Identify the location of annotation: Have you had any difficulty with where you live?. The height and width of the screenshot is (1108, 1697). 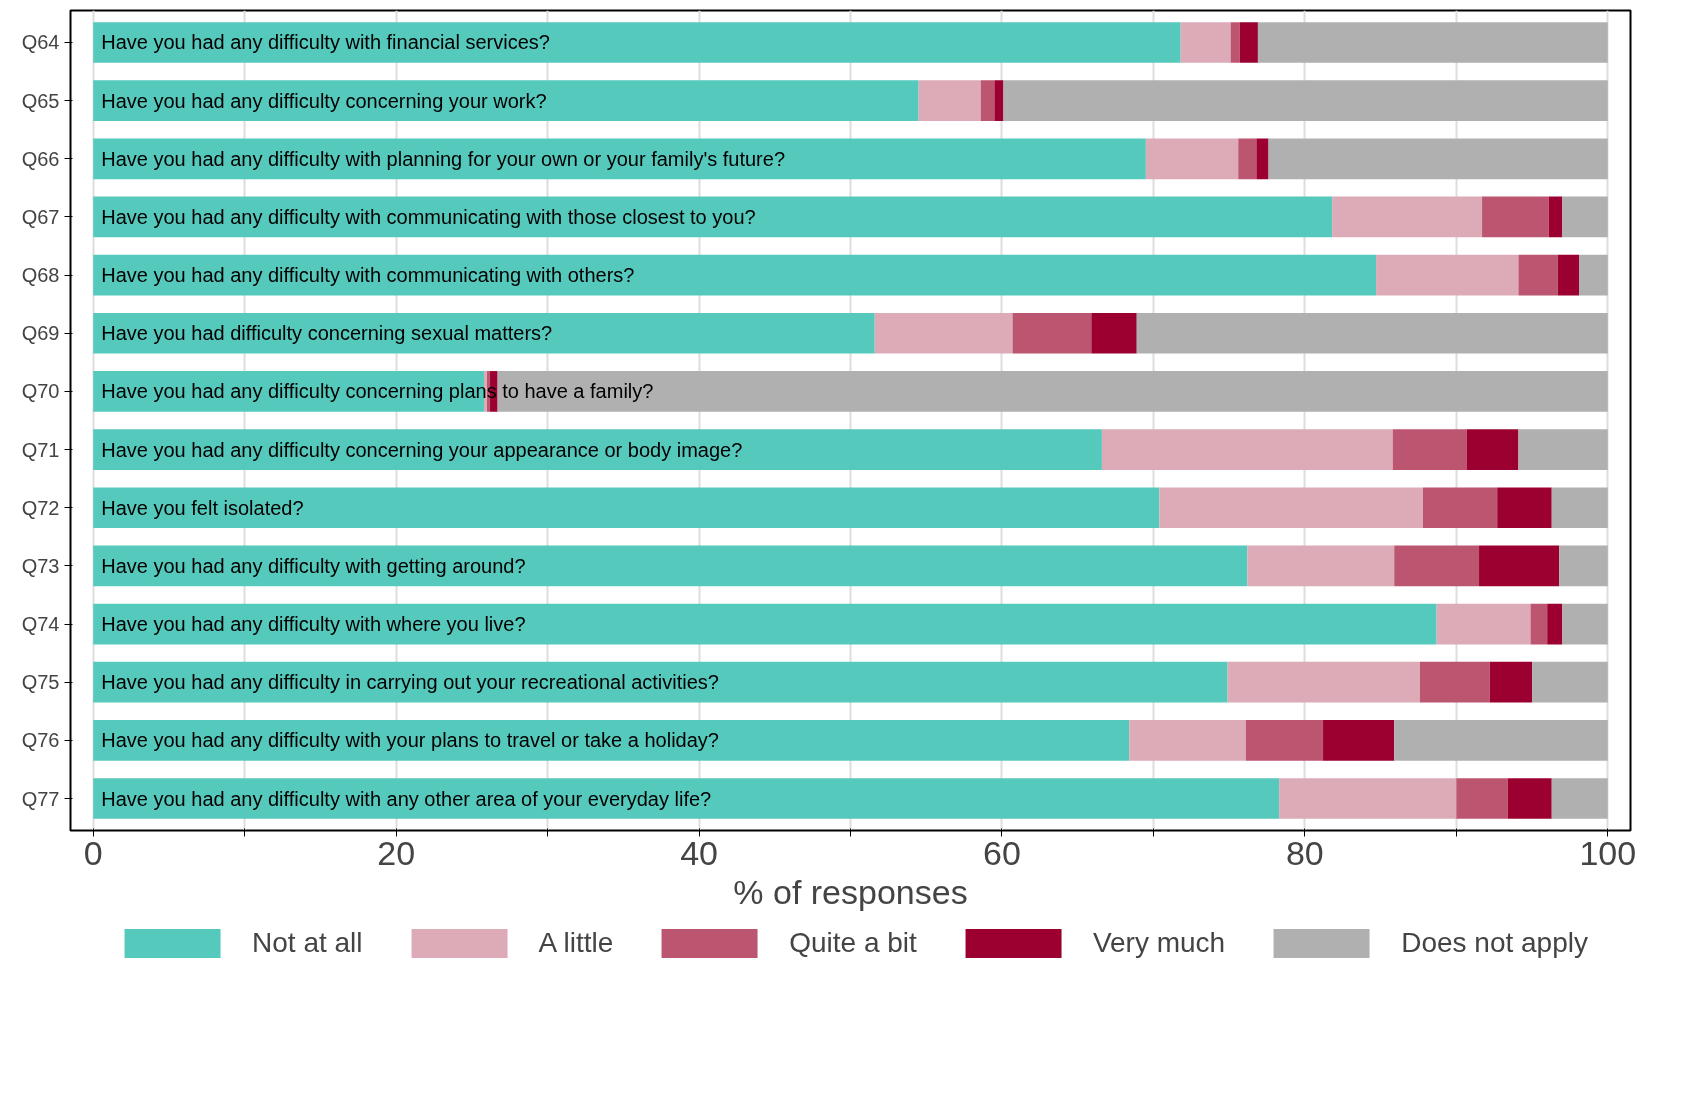
(313, 624).